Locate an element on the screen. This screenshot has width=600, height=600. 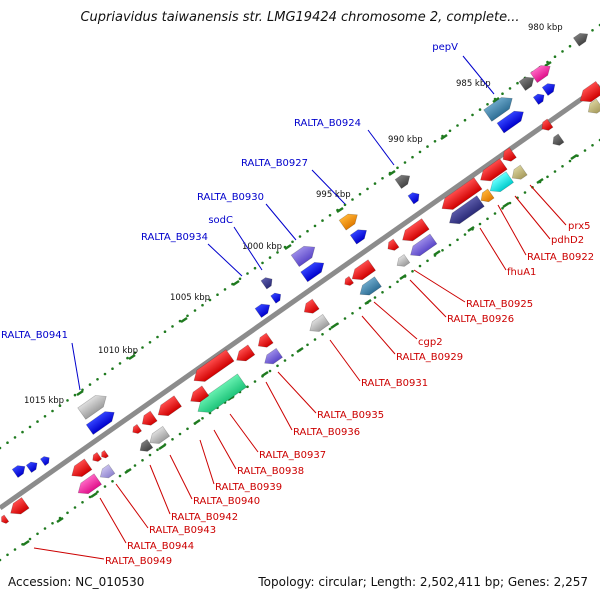
reverse-gene-label: fhuA1 is located at coordinates (521, 272).